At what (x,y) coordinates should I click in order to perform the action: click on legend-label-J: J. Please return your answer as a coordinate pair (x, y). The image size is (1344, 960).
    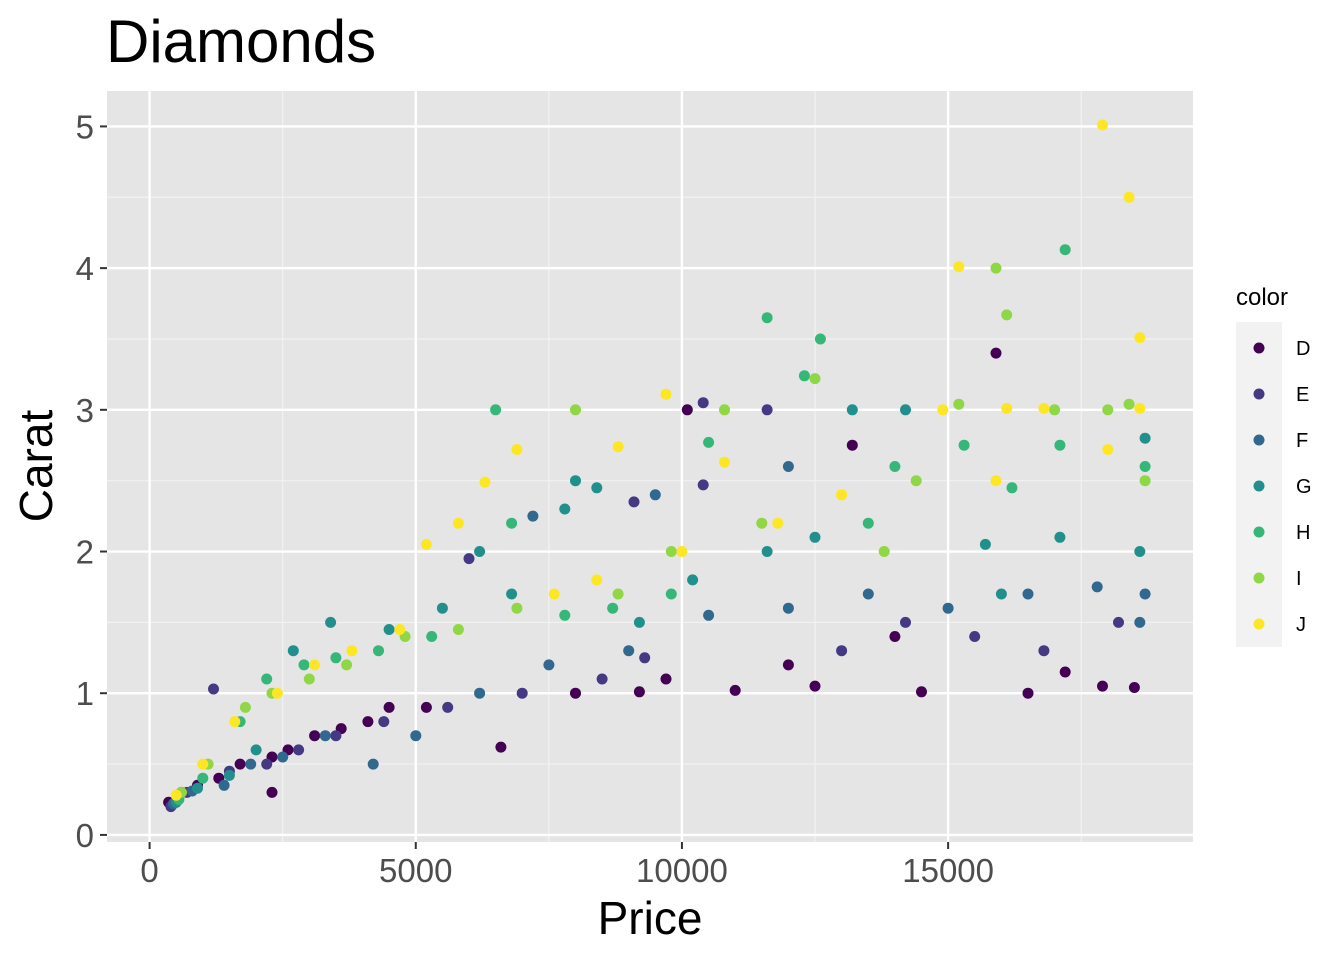
    Looking at the image, I should click on (1301, 625).